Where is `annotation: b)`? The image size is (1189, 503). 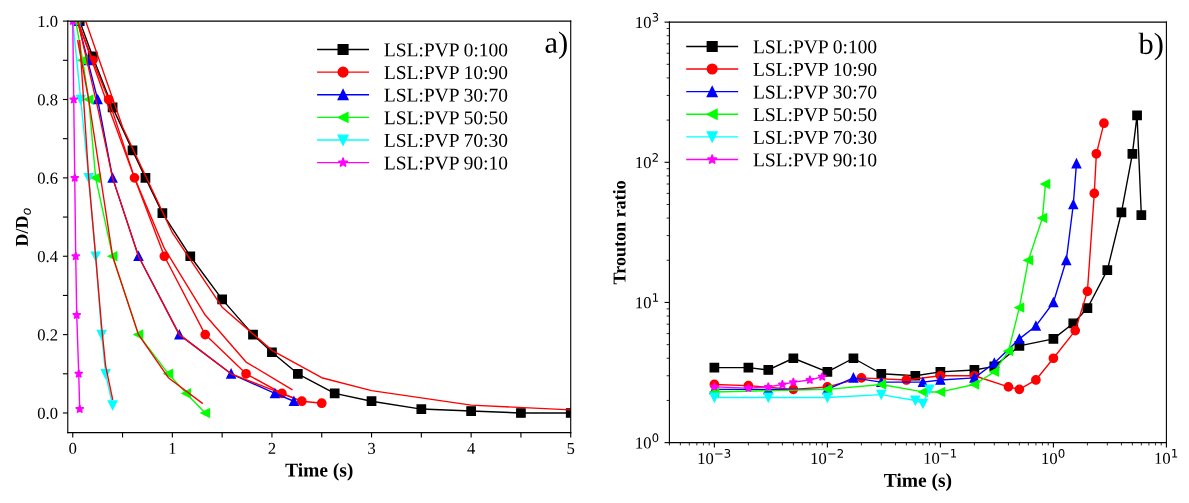
annotation: b) is located at coordinates (1150, 46).